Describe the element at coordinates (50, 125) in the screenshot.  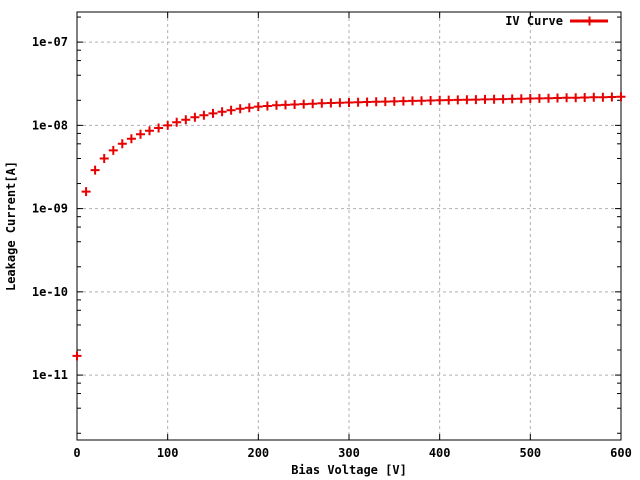
I see `y-tick-label: 1e-08` at that location.